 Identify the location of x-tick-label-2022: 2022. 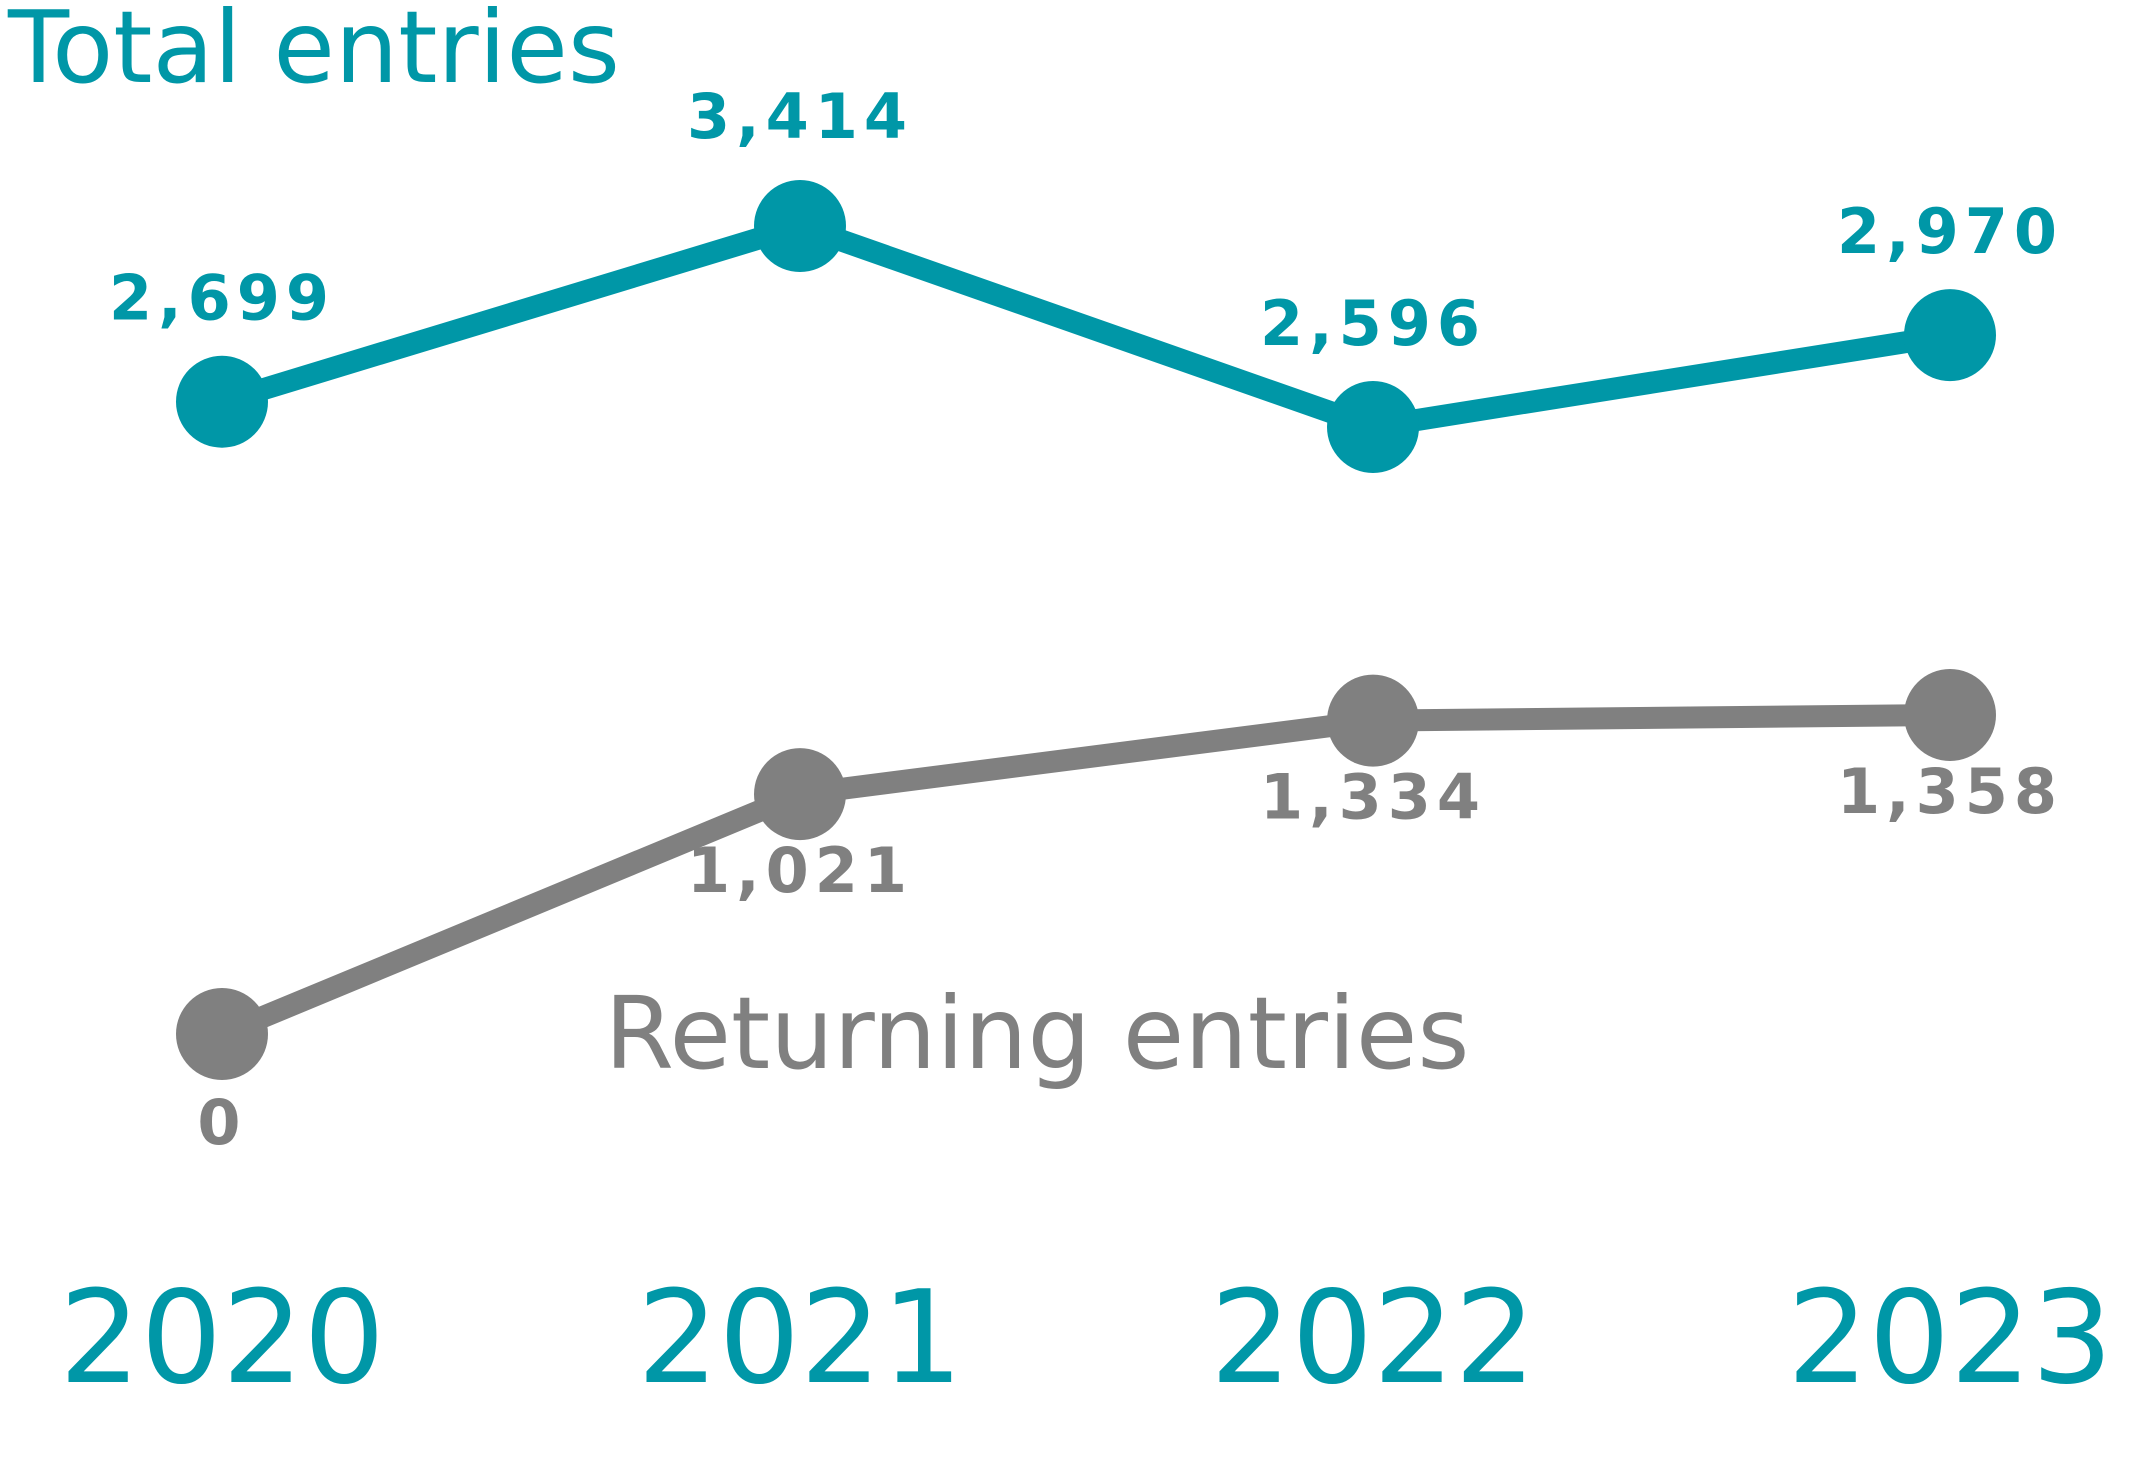
(1373, 1338).